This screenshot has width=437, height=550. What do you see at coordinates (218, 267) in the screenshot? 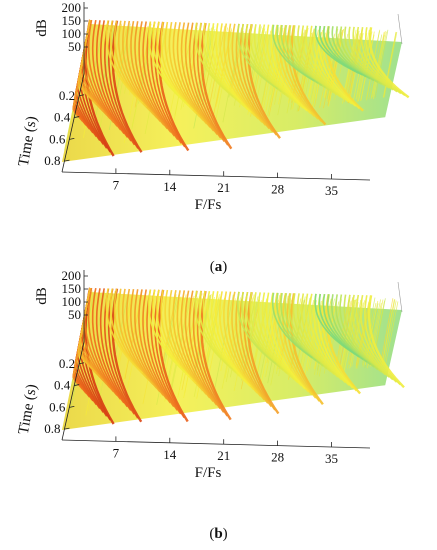
I see `caption-a: (a)` at bounding box center [218, 267].